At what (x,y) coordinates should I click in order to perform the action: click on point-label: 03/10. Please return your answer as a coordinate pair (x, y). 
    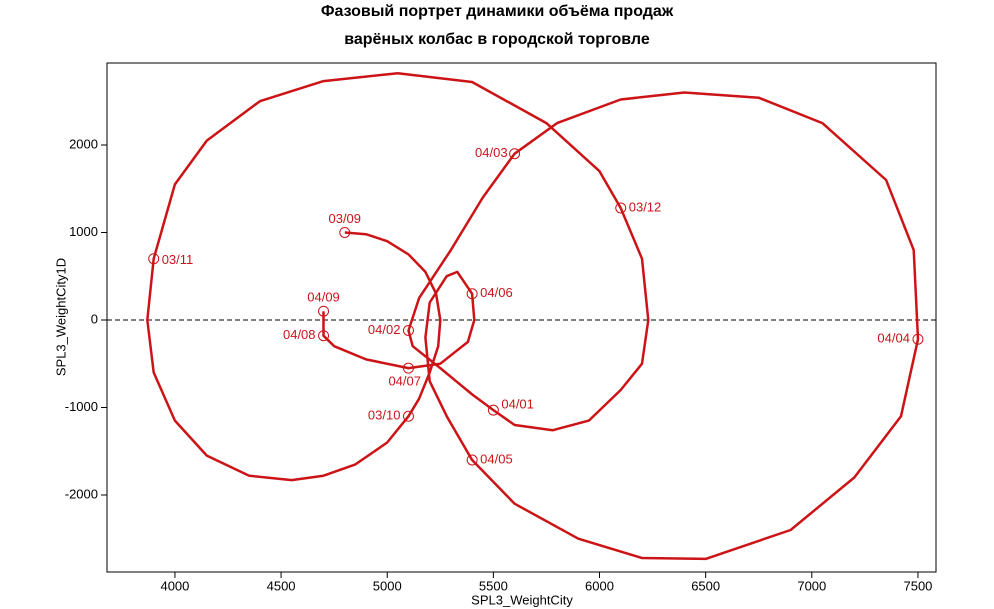
    Looking at the image, I should click on (384, 415).